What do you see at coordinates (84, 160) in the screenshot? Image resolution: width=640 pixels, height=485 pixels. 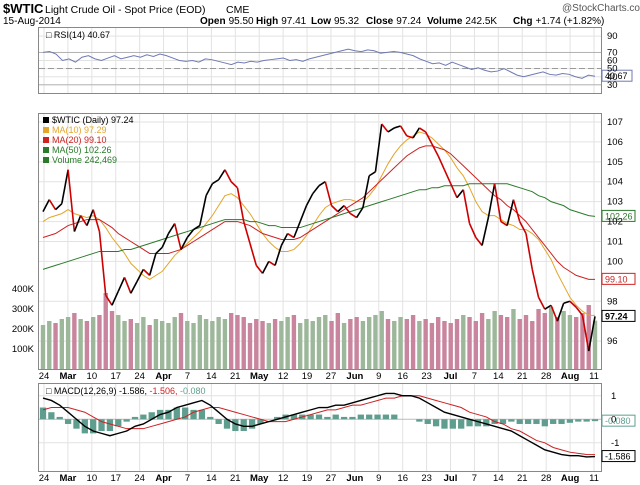 I see `price-legend-item: Volume 242,469` at bounding box center [84, 160].